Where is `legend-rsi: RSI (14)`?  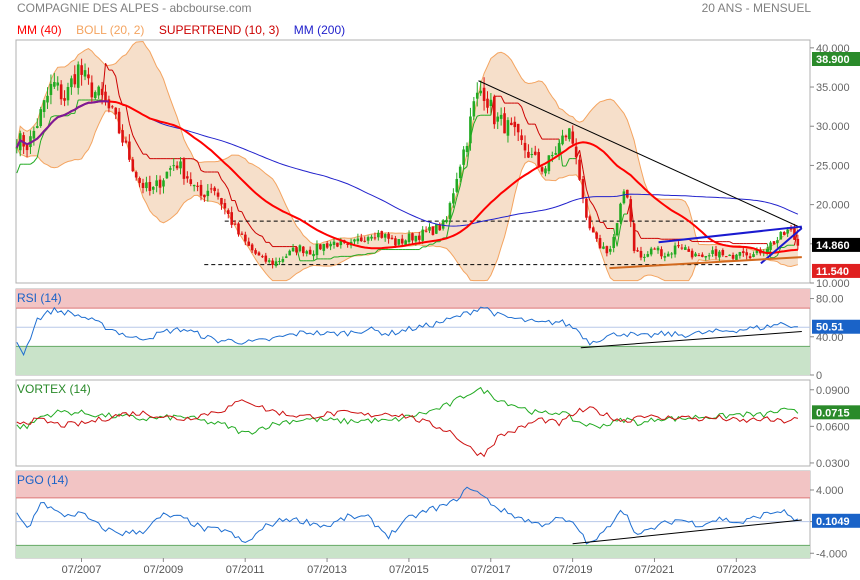 legend-rsi: RSI (14) is located at coordinates (39, 298).